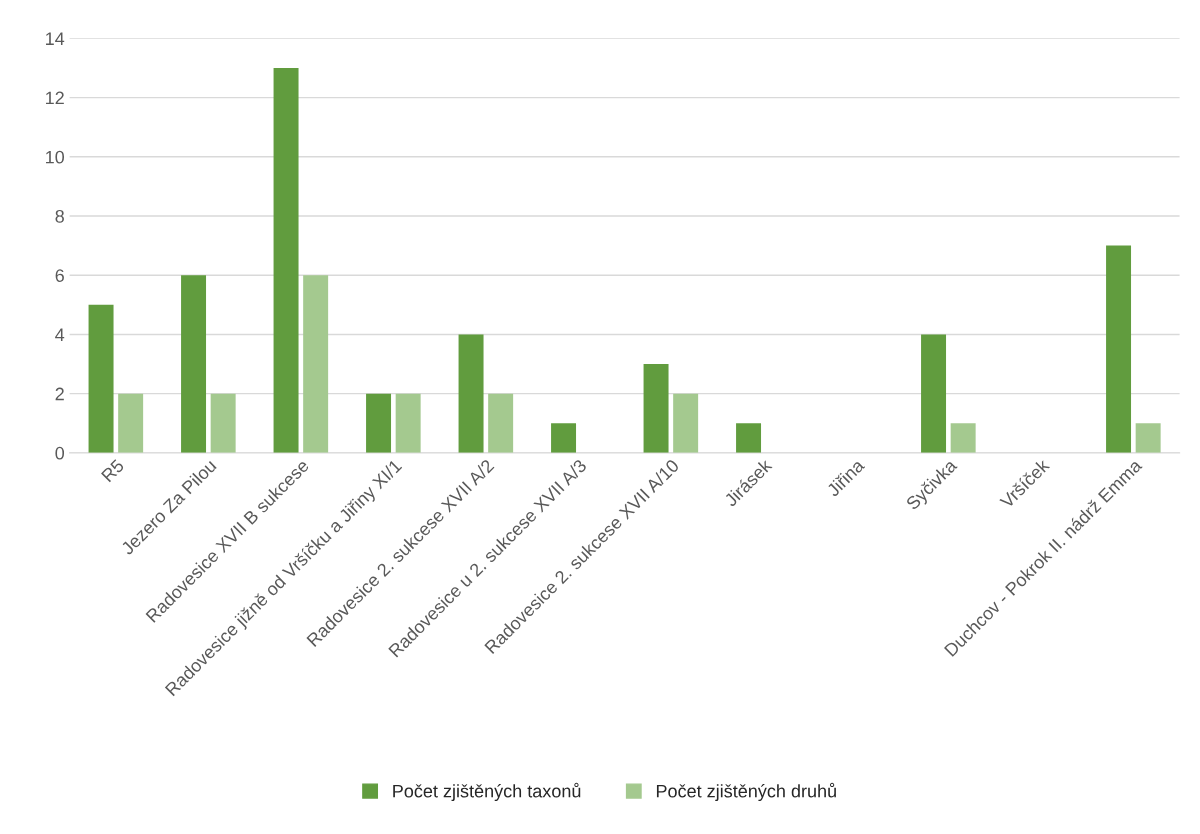  I want to click on x-tick-label: R5, so click(113, 470).